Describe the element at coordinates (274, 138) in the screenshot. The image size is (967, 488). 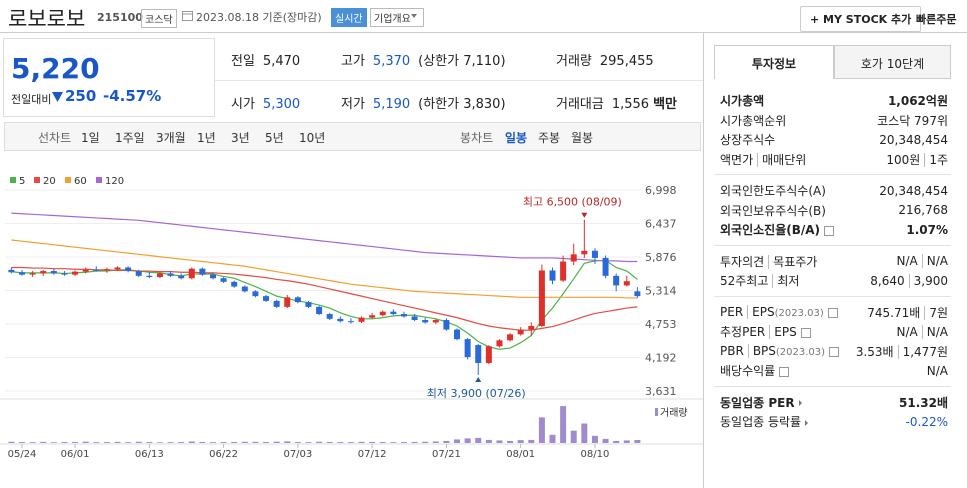
I see `chart-tab: 5년` at that location.